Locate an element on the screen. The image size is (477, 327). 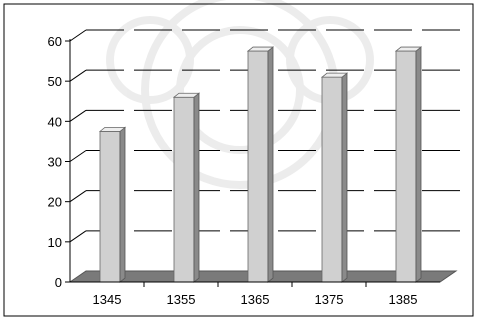
x-tick-label: 1365 is located at coordinates (255, 299).